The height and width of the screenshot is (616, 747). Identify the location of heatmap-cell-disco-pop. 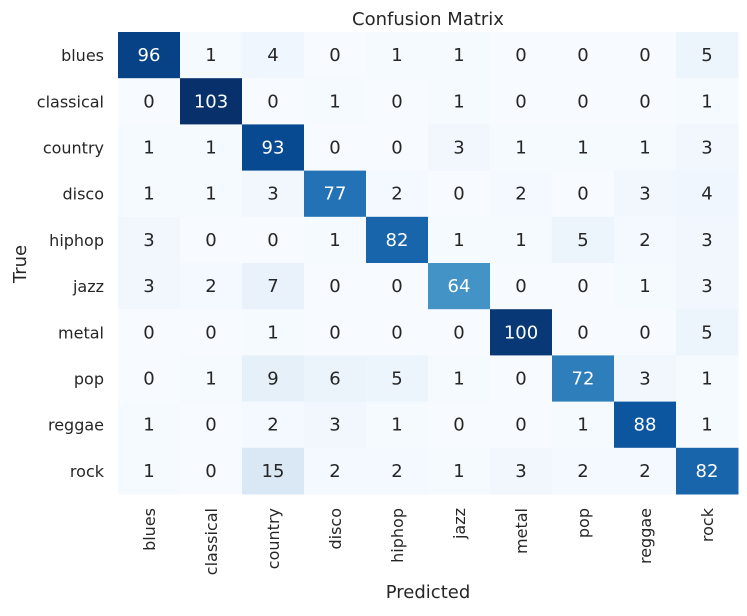
(583, 194).